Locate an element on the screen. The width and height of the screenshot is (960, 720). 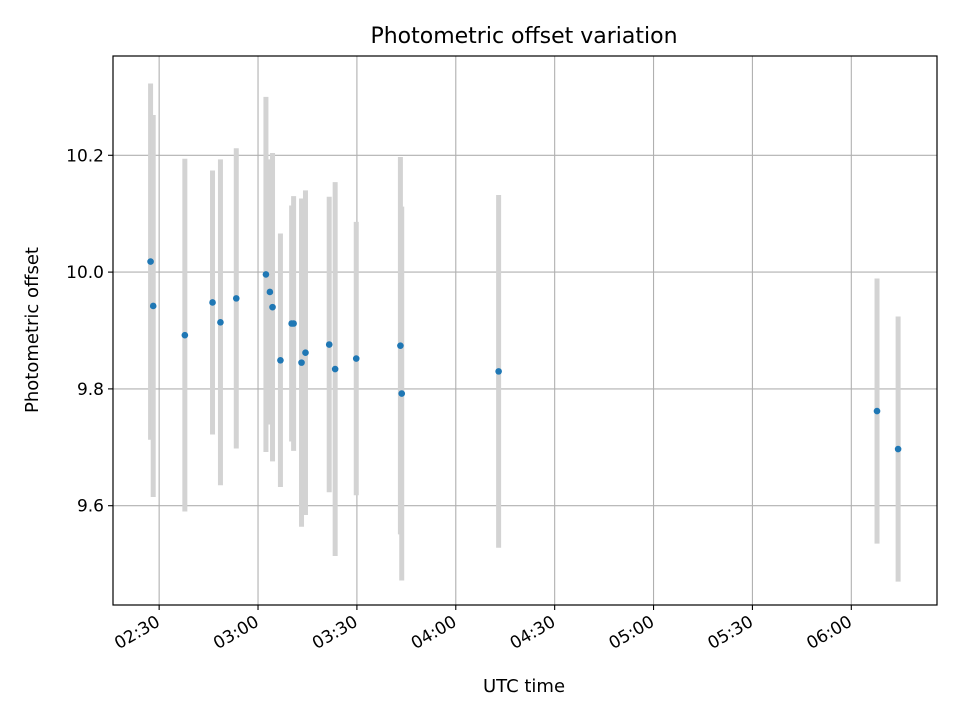
y-axis-label: Photometric offset is located at coordinates (32, 330).